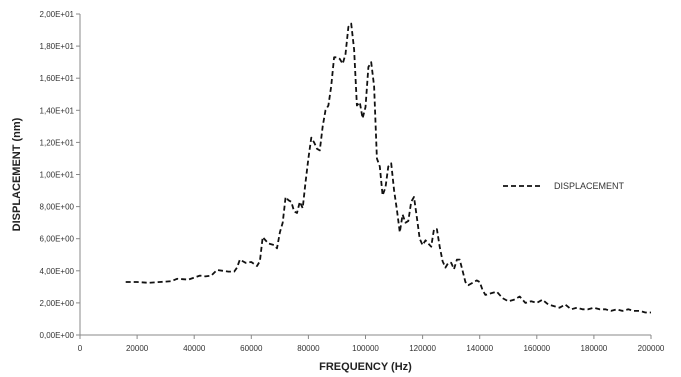 The width and height of the screenshot is (681, 377). Describe the element at coordinates (57, 142) in the screenshot. I see `y-tick-label: 1,20E+01` at that location.